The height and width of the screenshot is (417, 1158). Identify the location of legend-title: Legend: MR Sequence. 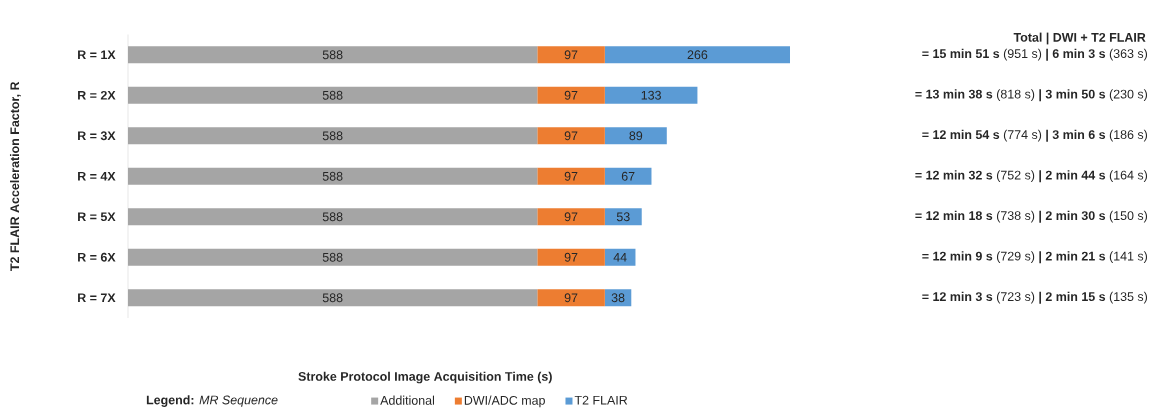
(212, 401).